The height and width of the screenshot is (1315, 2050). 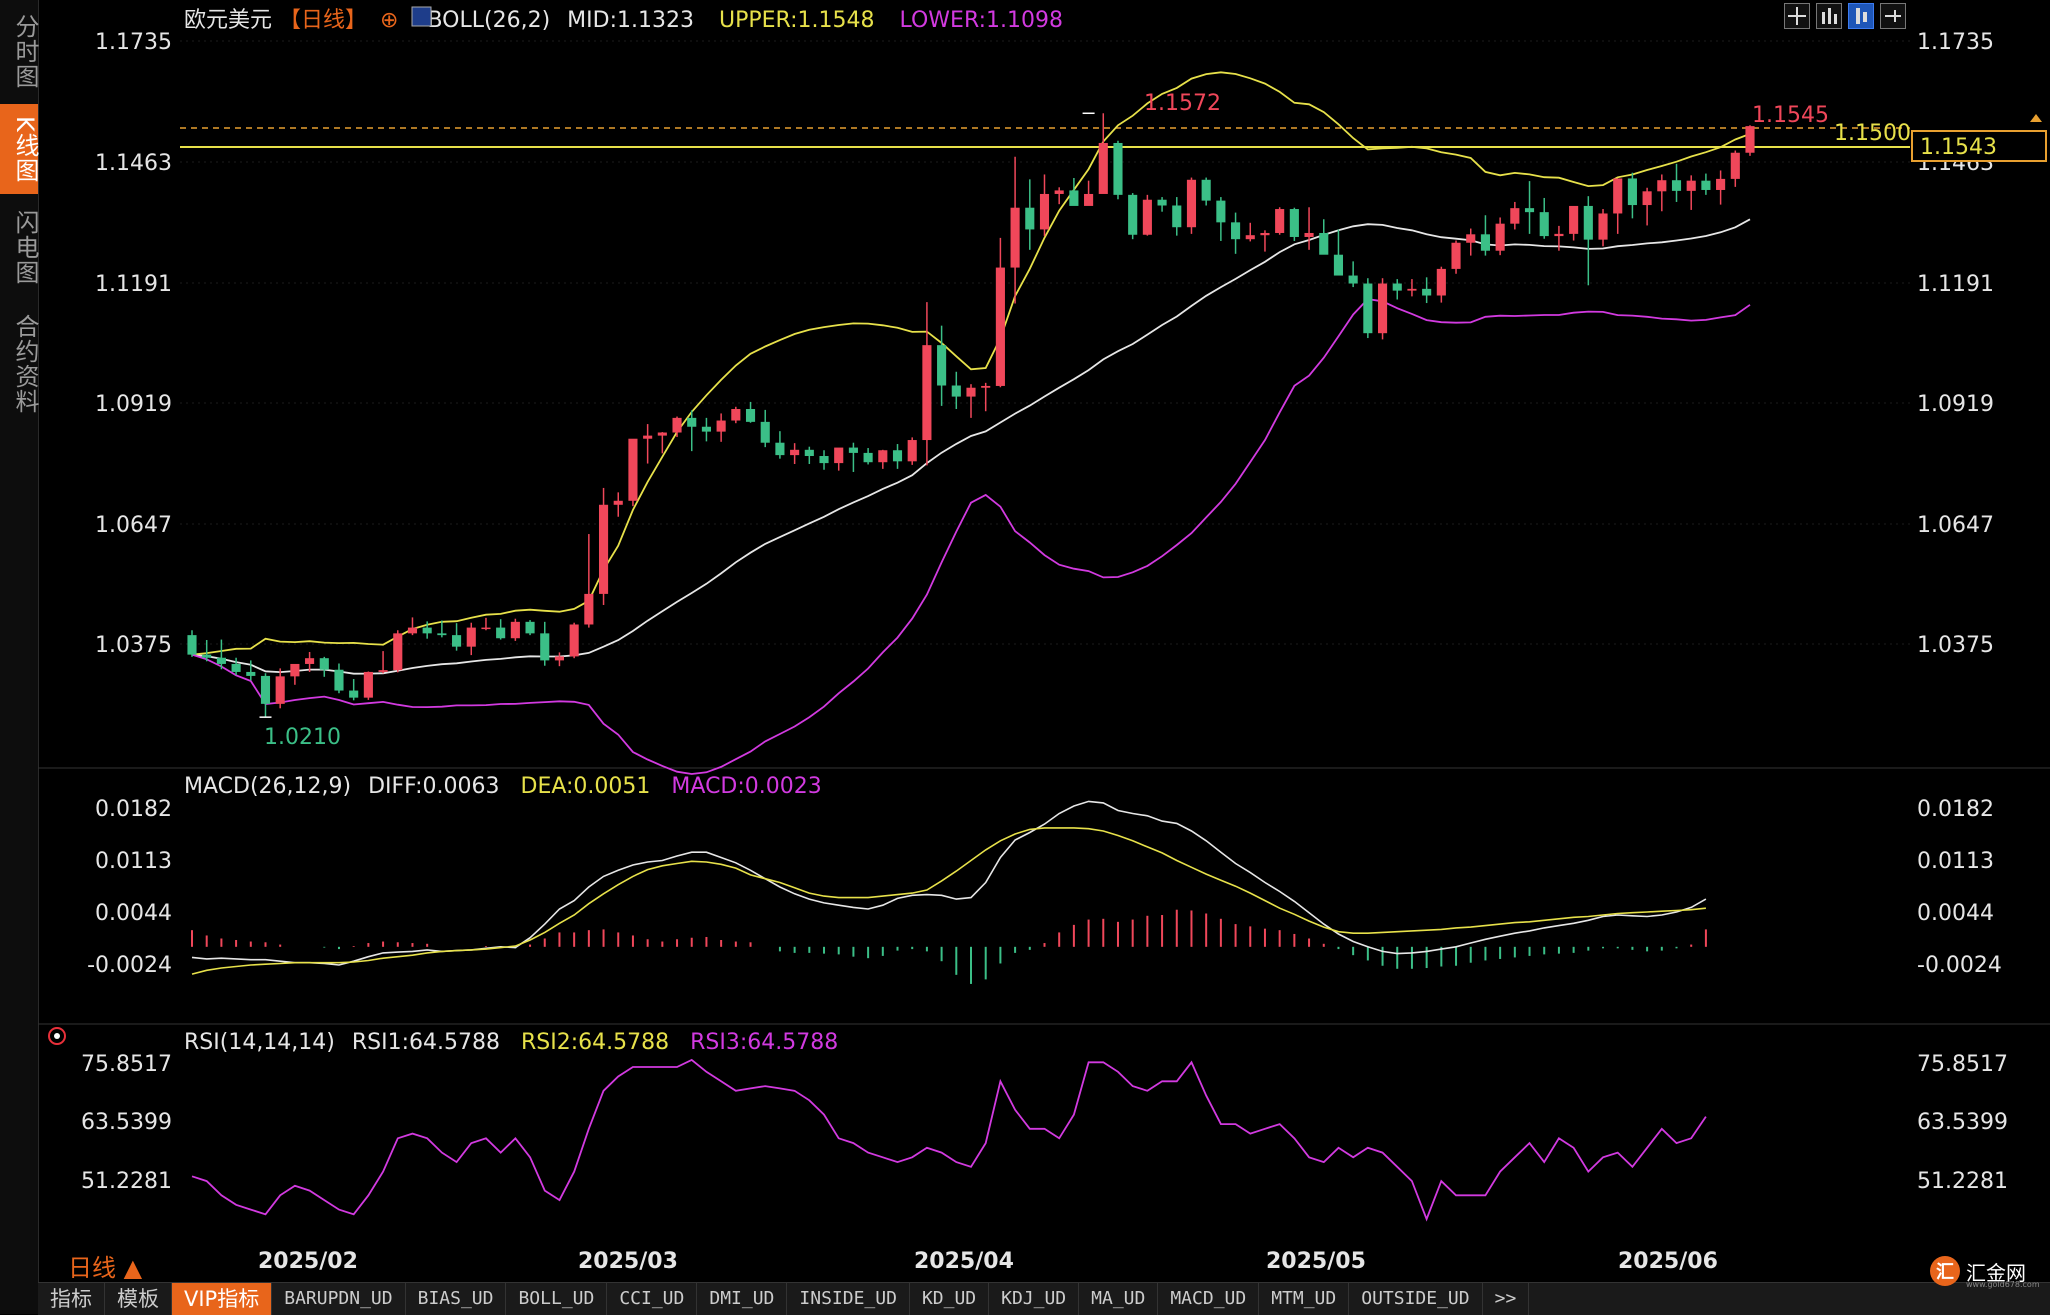 I want to click on brand-logo: 汇 汇金网 www.gold678.com, so click(x=1985, y=1272).